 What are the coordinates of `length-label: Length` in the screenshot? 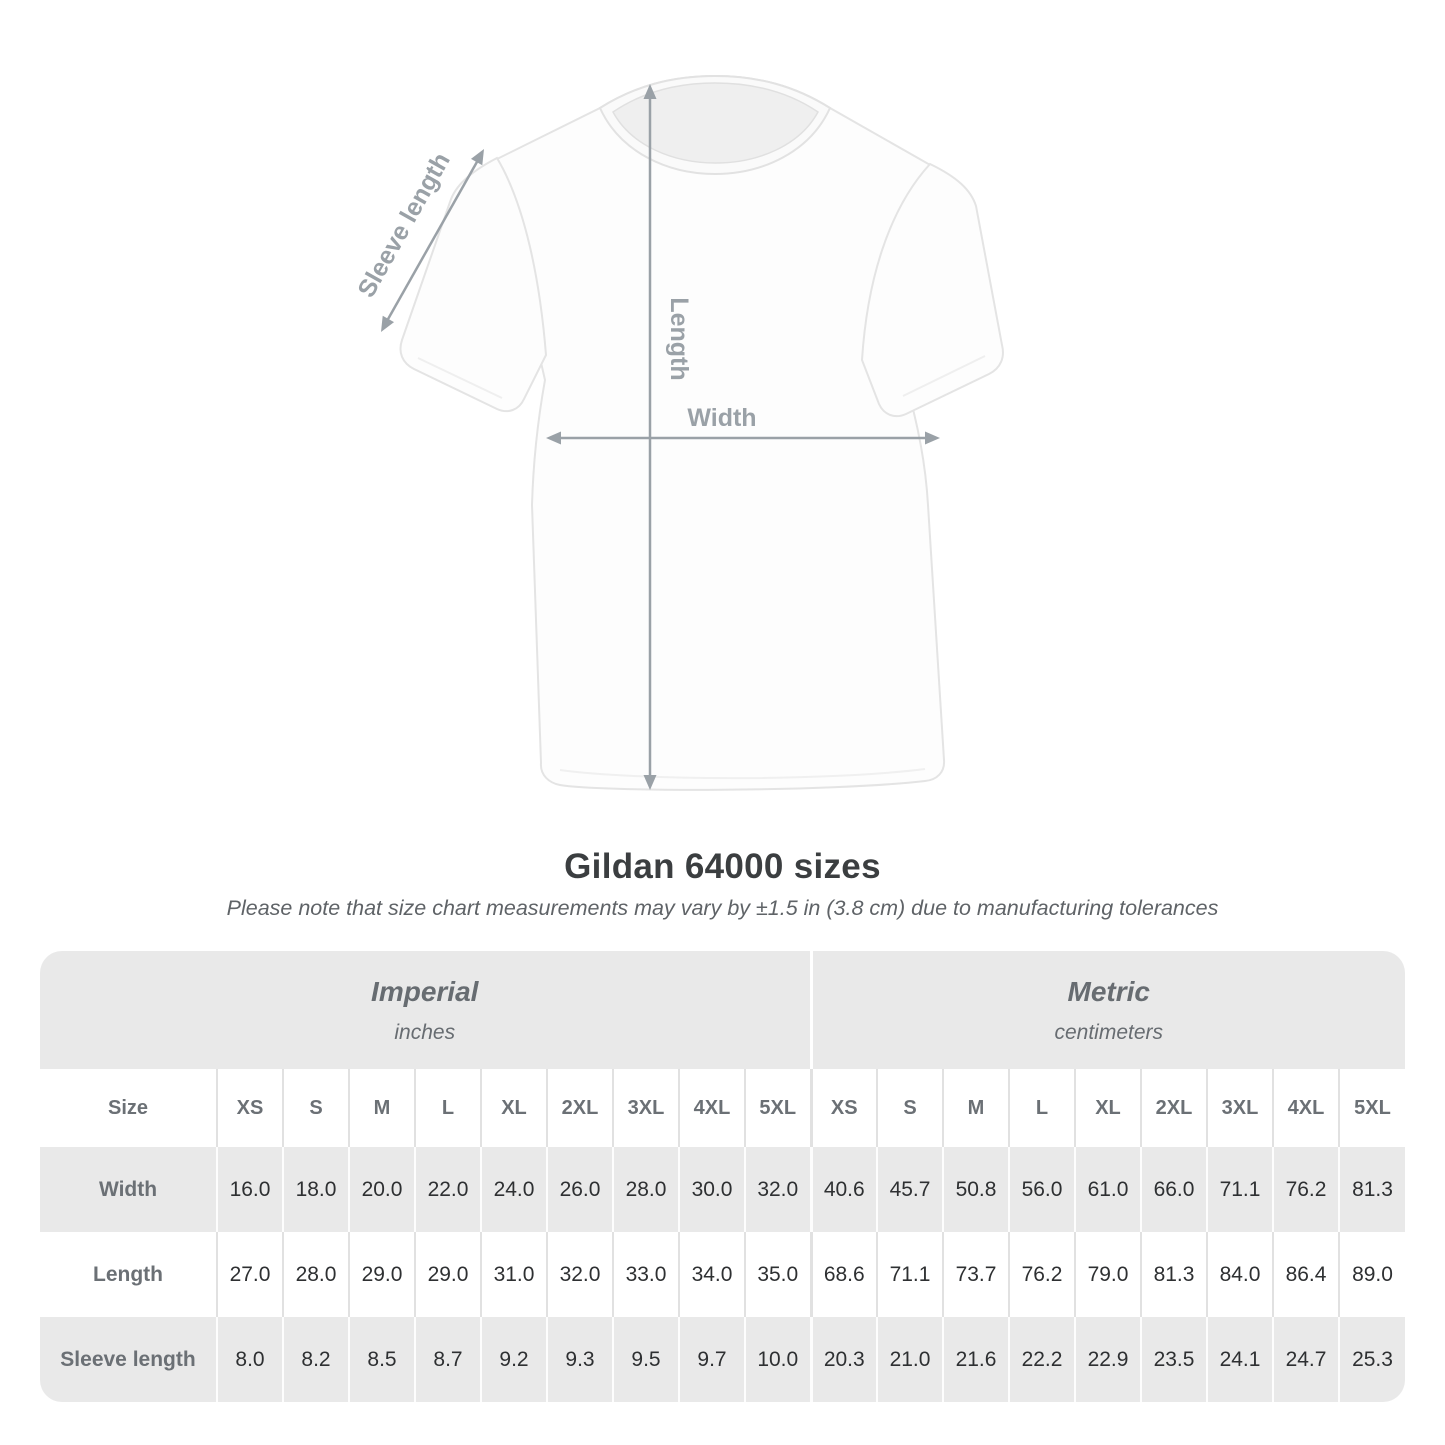 It's located at (679, 338).